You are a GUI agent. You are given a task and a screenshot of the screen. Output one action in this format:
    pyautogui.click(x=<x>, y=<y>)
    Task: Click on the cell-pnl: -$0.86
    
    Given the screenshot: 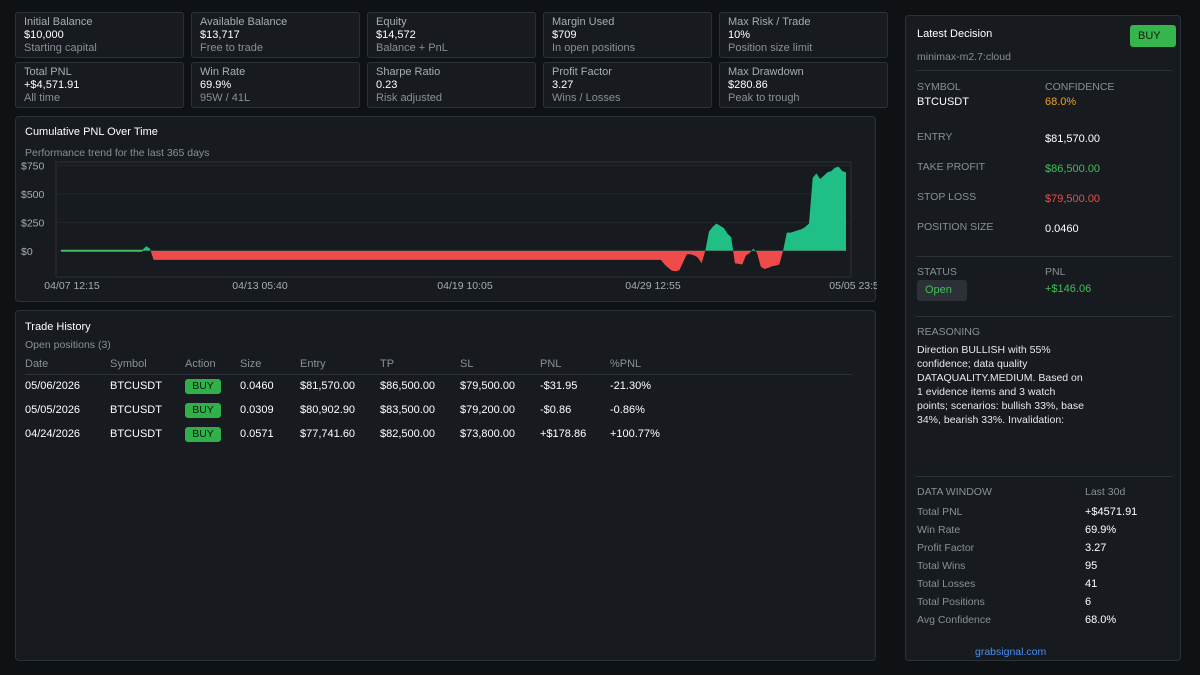 What is the action you would take?
    pyautogui.click(x=556, y=410)
    